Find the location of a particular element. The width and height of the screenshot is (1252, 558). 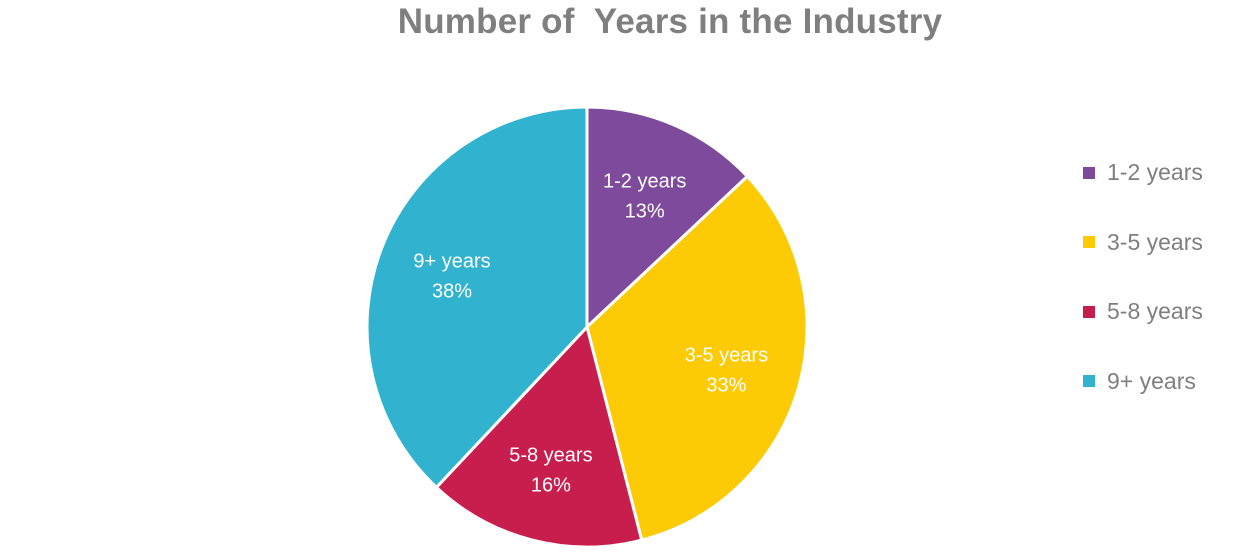

pie-slice-3-5-years is located at coordinates (697, 358).